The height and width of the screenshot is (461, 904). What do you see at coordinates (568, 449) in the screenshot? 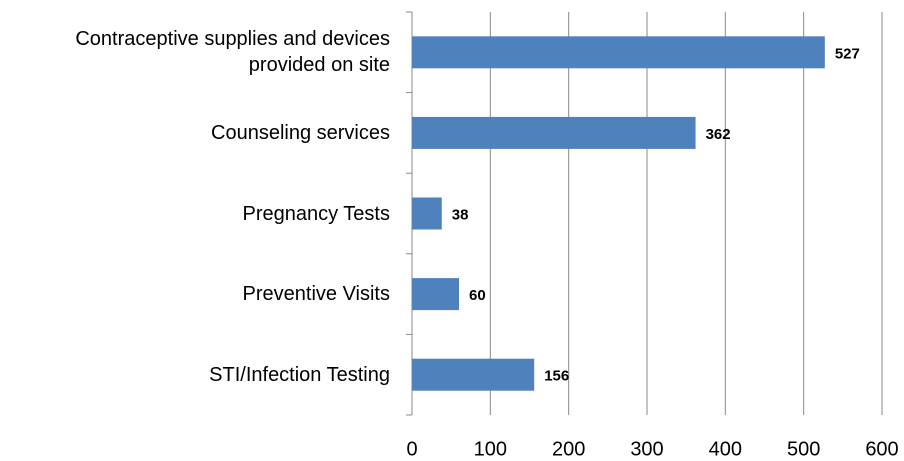
I see `x-tick-label: 200` at bounding box center [568, 449].